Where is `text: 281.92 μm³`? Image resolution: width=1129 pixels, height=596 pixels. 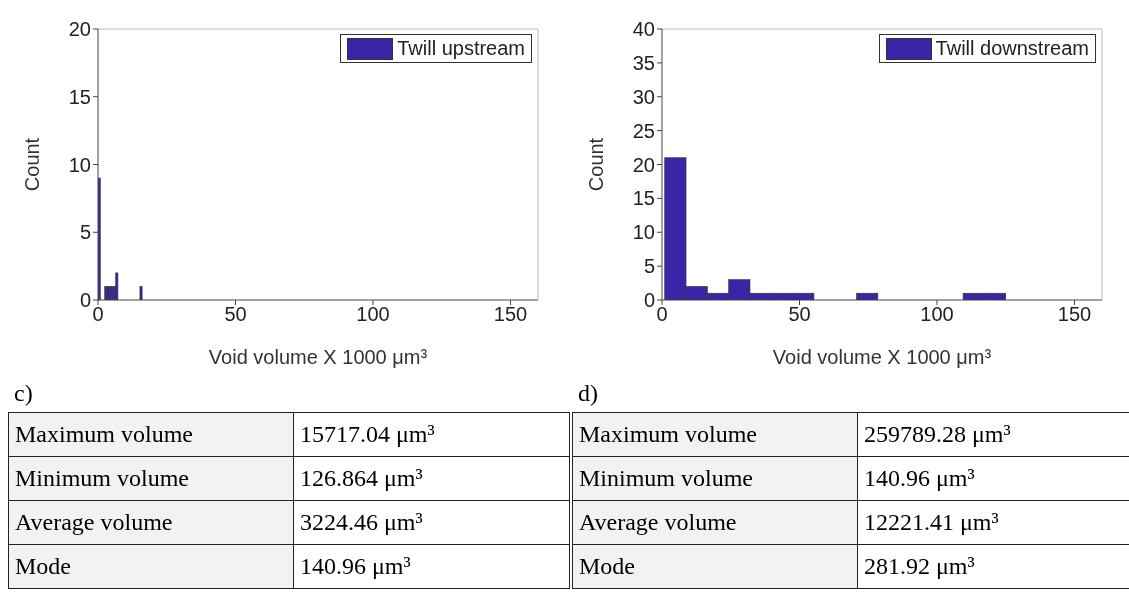
text: 281.92 μm³ is located at coordinates (993, 566).